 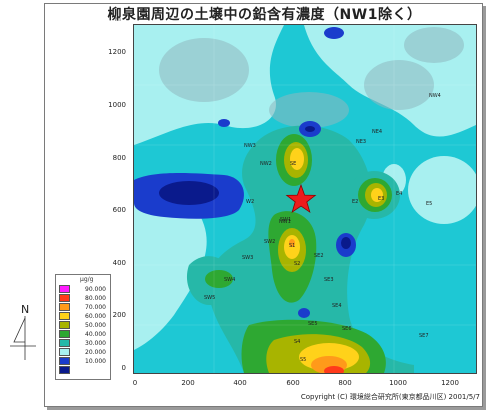 What do you see at coordinates (293, 164) in the screenshot?
I see `site-label: SE` at bounding box center [293, 164].